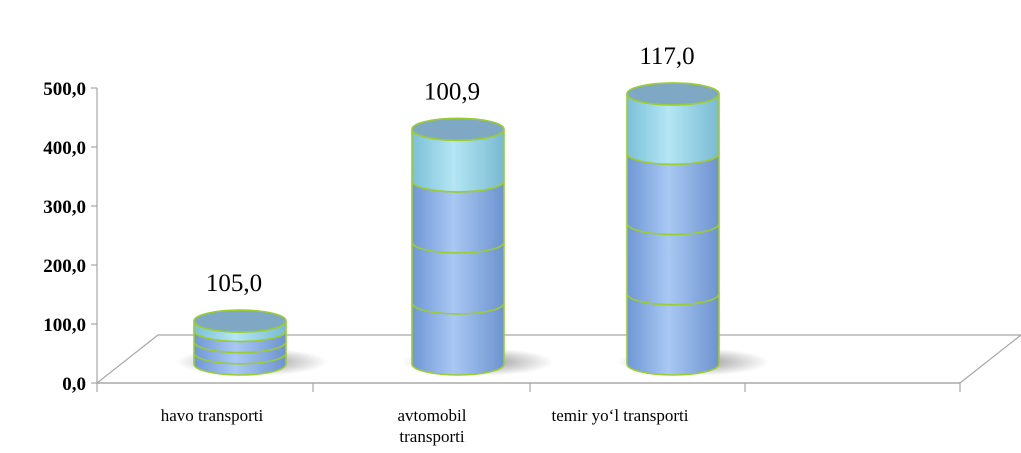 This screenshot has width=1021, height=453. I want to click on x-tick-label: avtomobil transporti, so click(432, 426).